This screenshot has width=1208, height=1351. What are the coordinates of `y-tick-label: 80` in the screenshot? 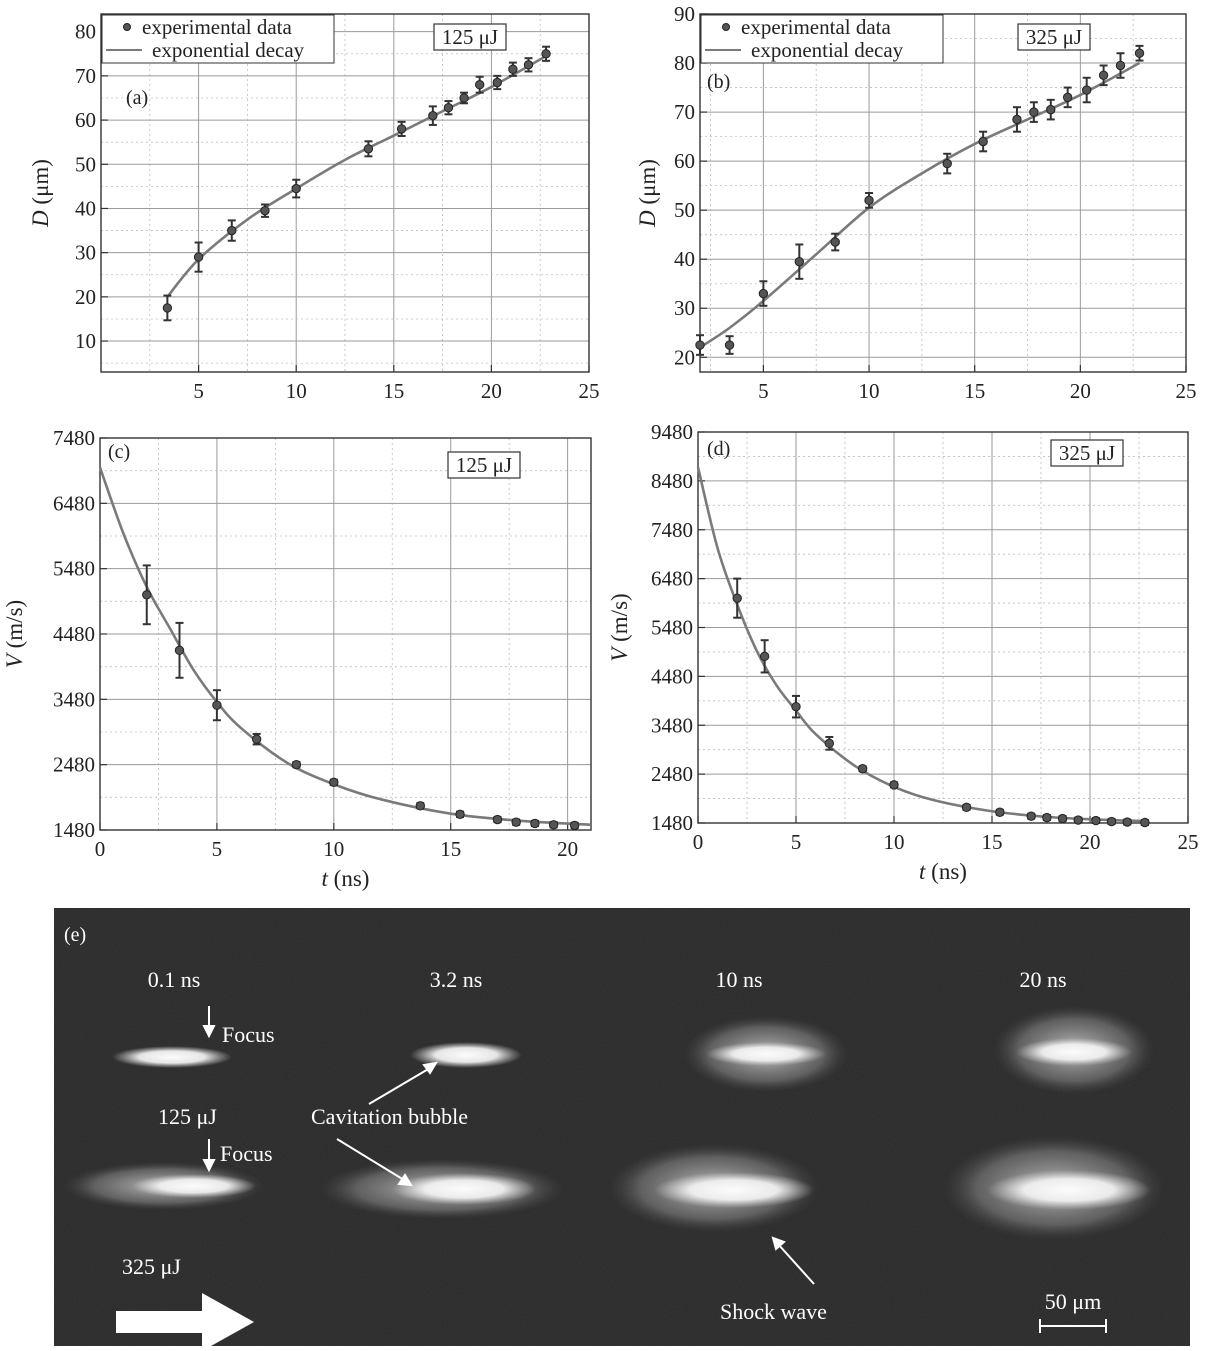 It's located at (85, 32).